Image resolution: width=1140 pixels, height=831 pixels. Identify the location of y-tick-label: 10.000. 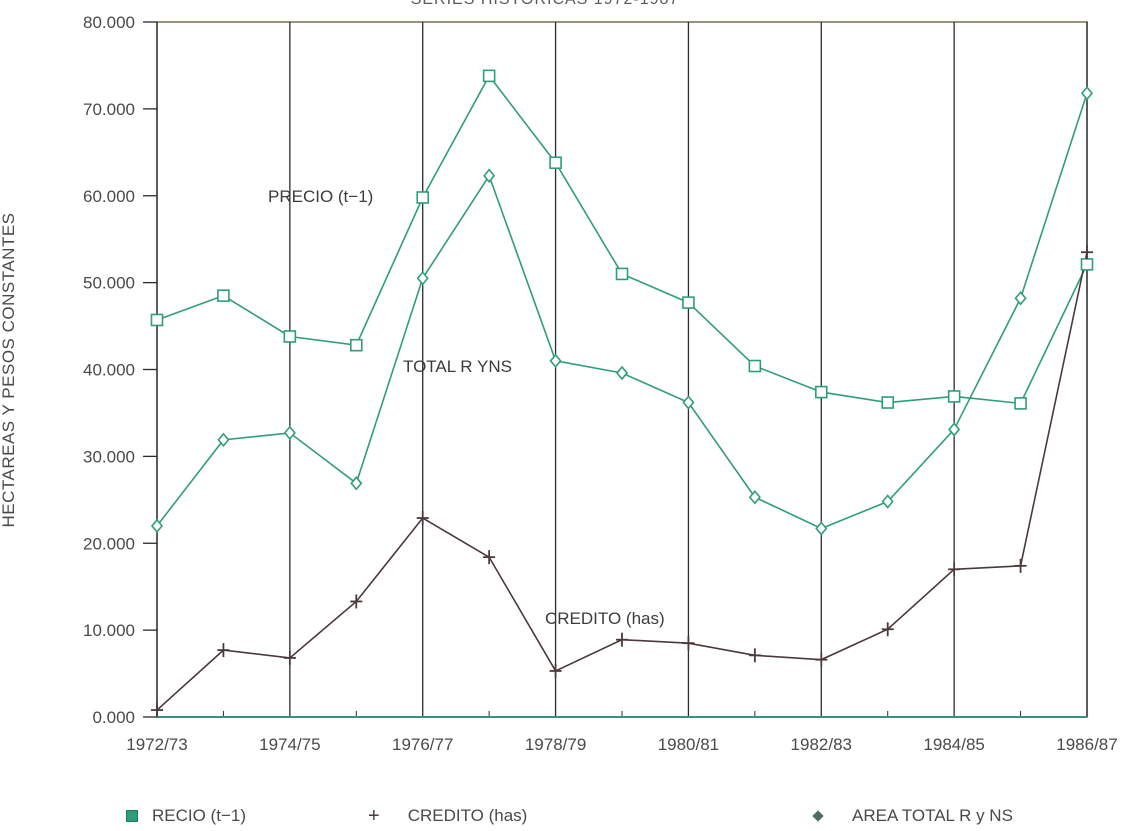
(109, 630).